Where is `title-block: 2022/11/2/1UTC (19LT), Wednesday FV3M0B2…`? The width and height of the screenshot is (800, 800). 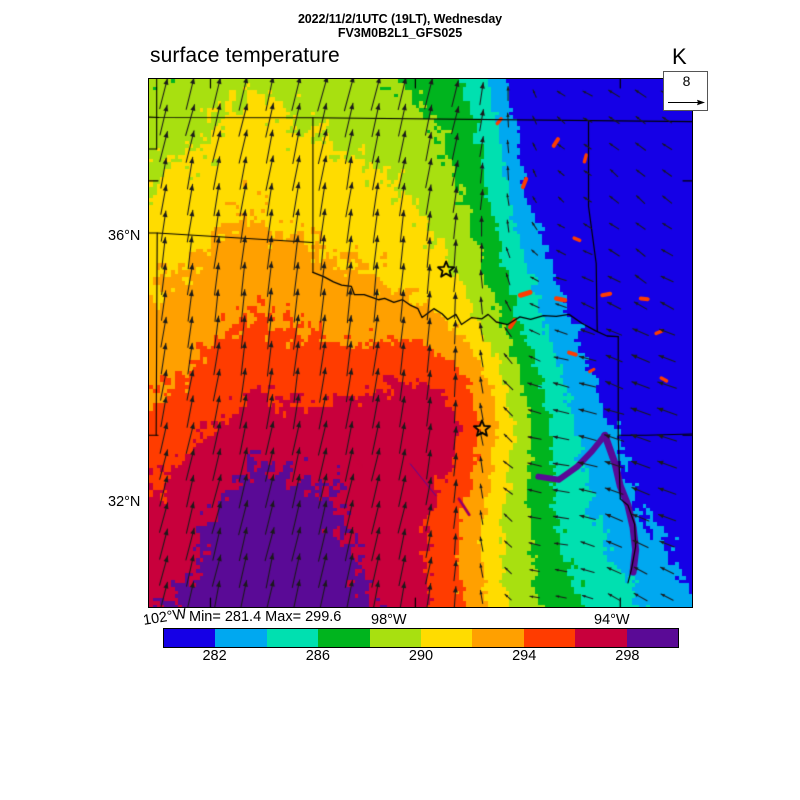 title-block: 2022/11/2/1UTC (19LT), Wednesday FV3M0B2… is located at coordinates (400, 26).